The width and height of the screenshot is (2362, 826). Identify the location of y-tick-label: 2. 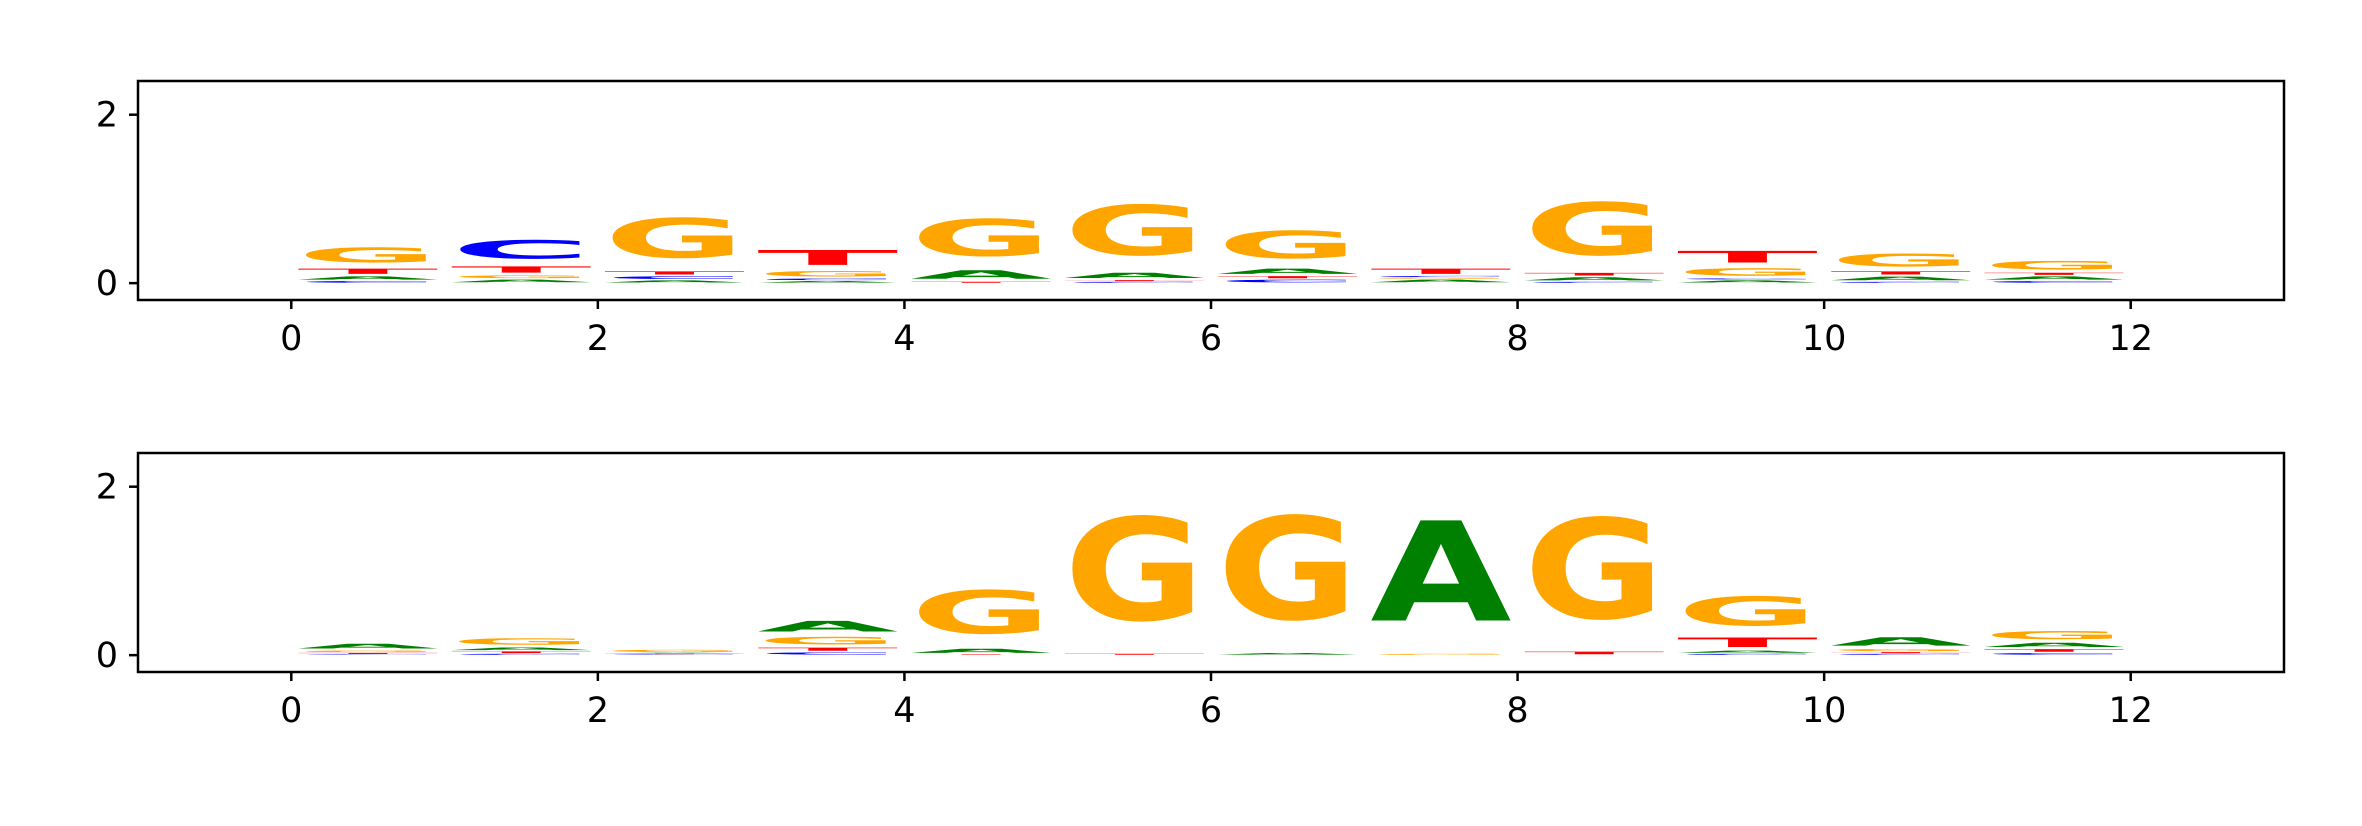
(107, 116).